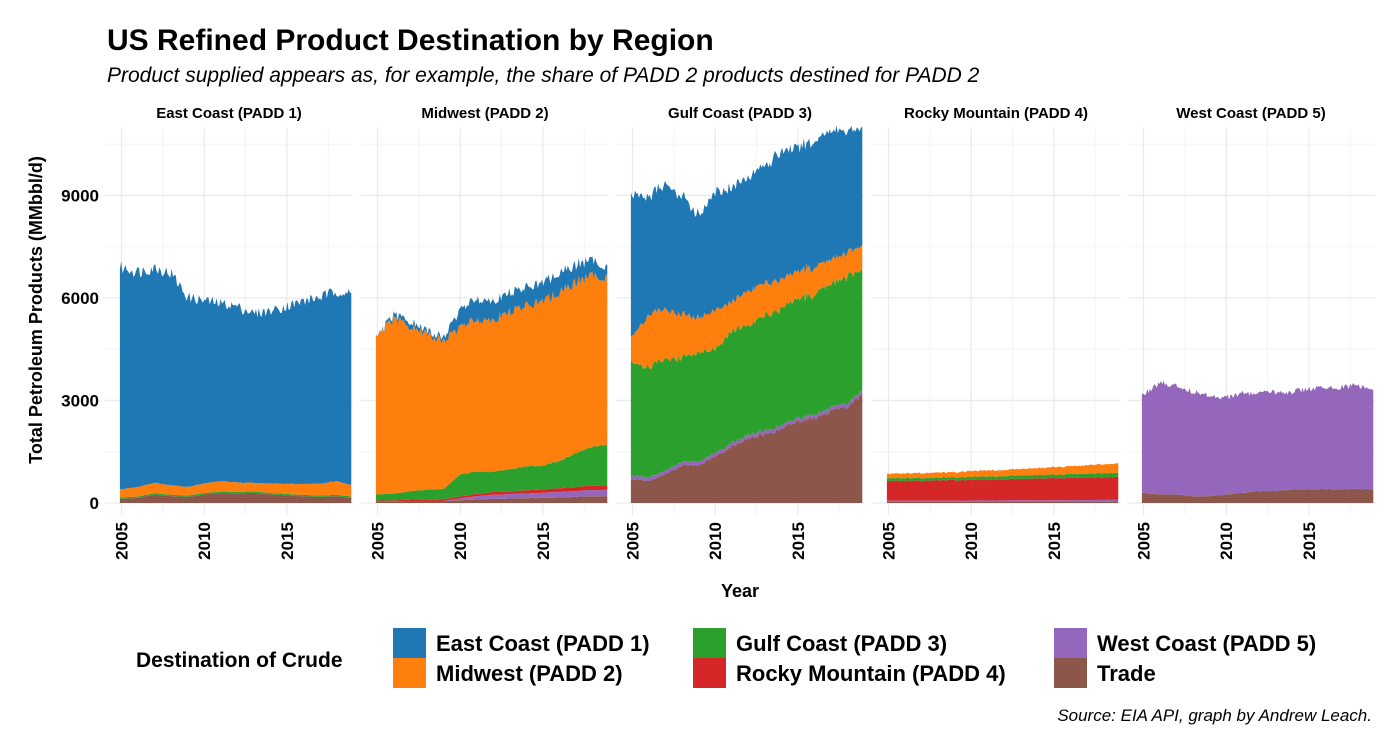  What do you see at coordinates (1251, 332) in the screenshot?
I see `panel-west-coast-padd-5: West Coast (PADD 5) 2005 2010 2015` at bounding box center [1251, 332].